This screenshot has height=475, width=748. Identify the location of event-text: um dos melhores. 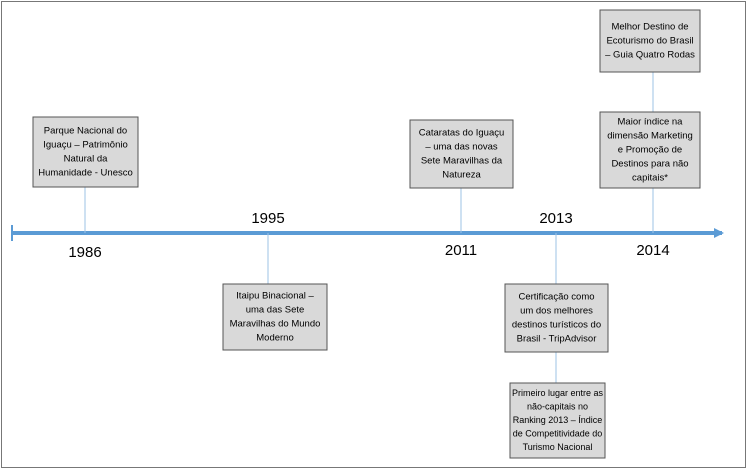
(556, 311).